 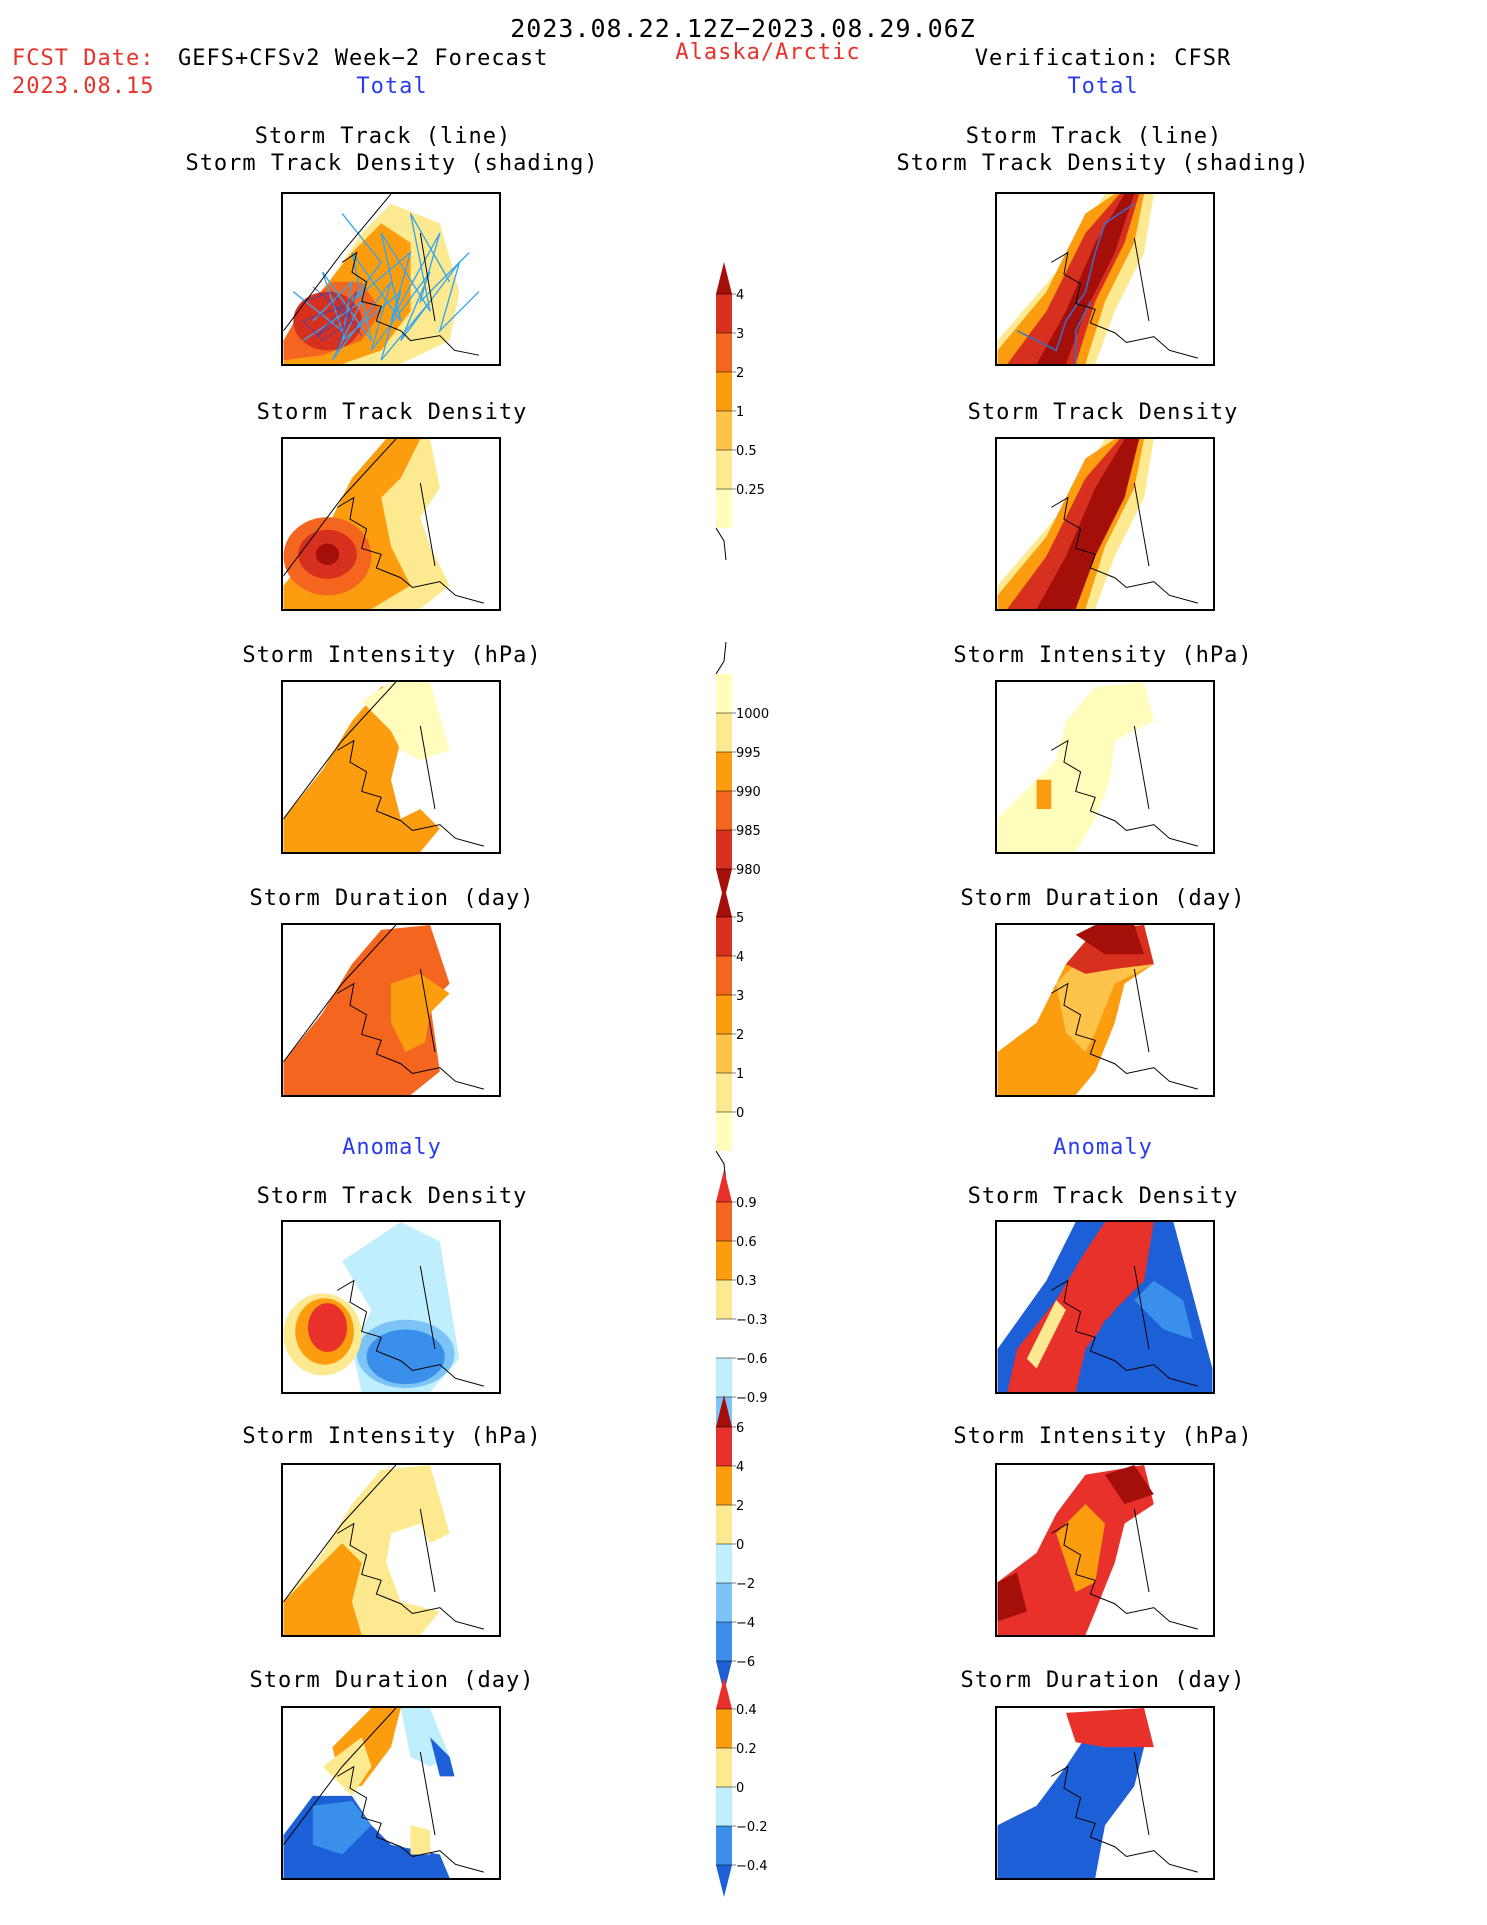 I want to click on title-anom-intensity-left: Storm Intensity (hPa), so click(x=392, y=1436).